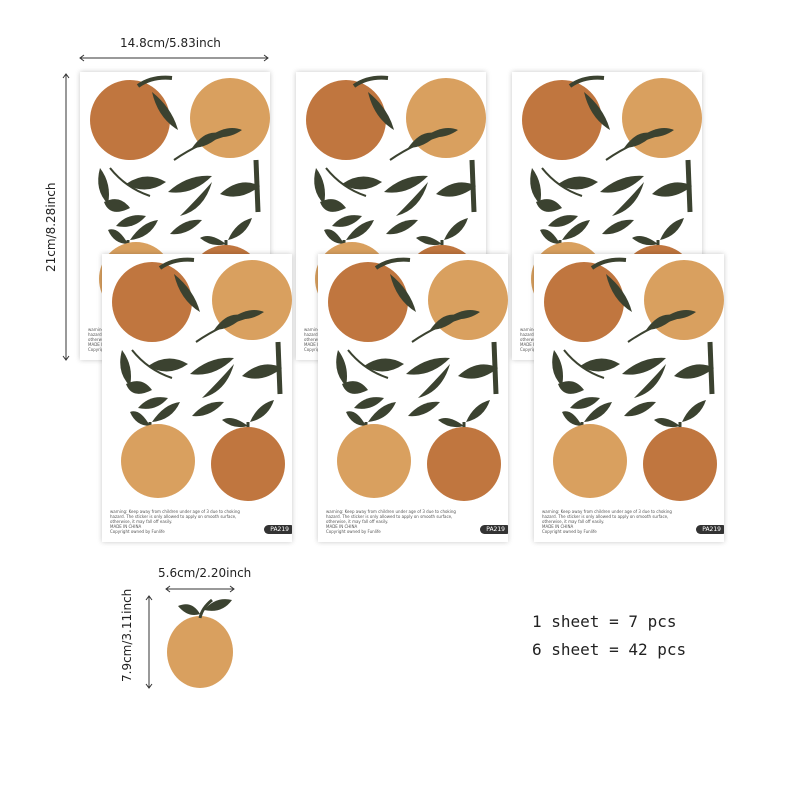 The width and height of the screenshot is (800, 800). I want to click on sheet-width-arrow, so click(174, 58).